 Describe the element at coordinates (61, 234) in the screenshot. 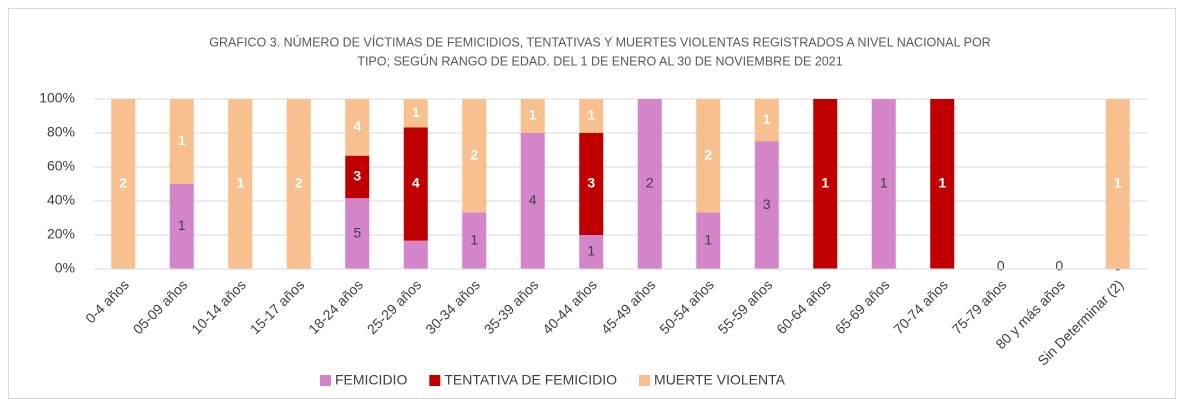

I see `y-tick-label: 20%` at that location.